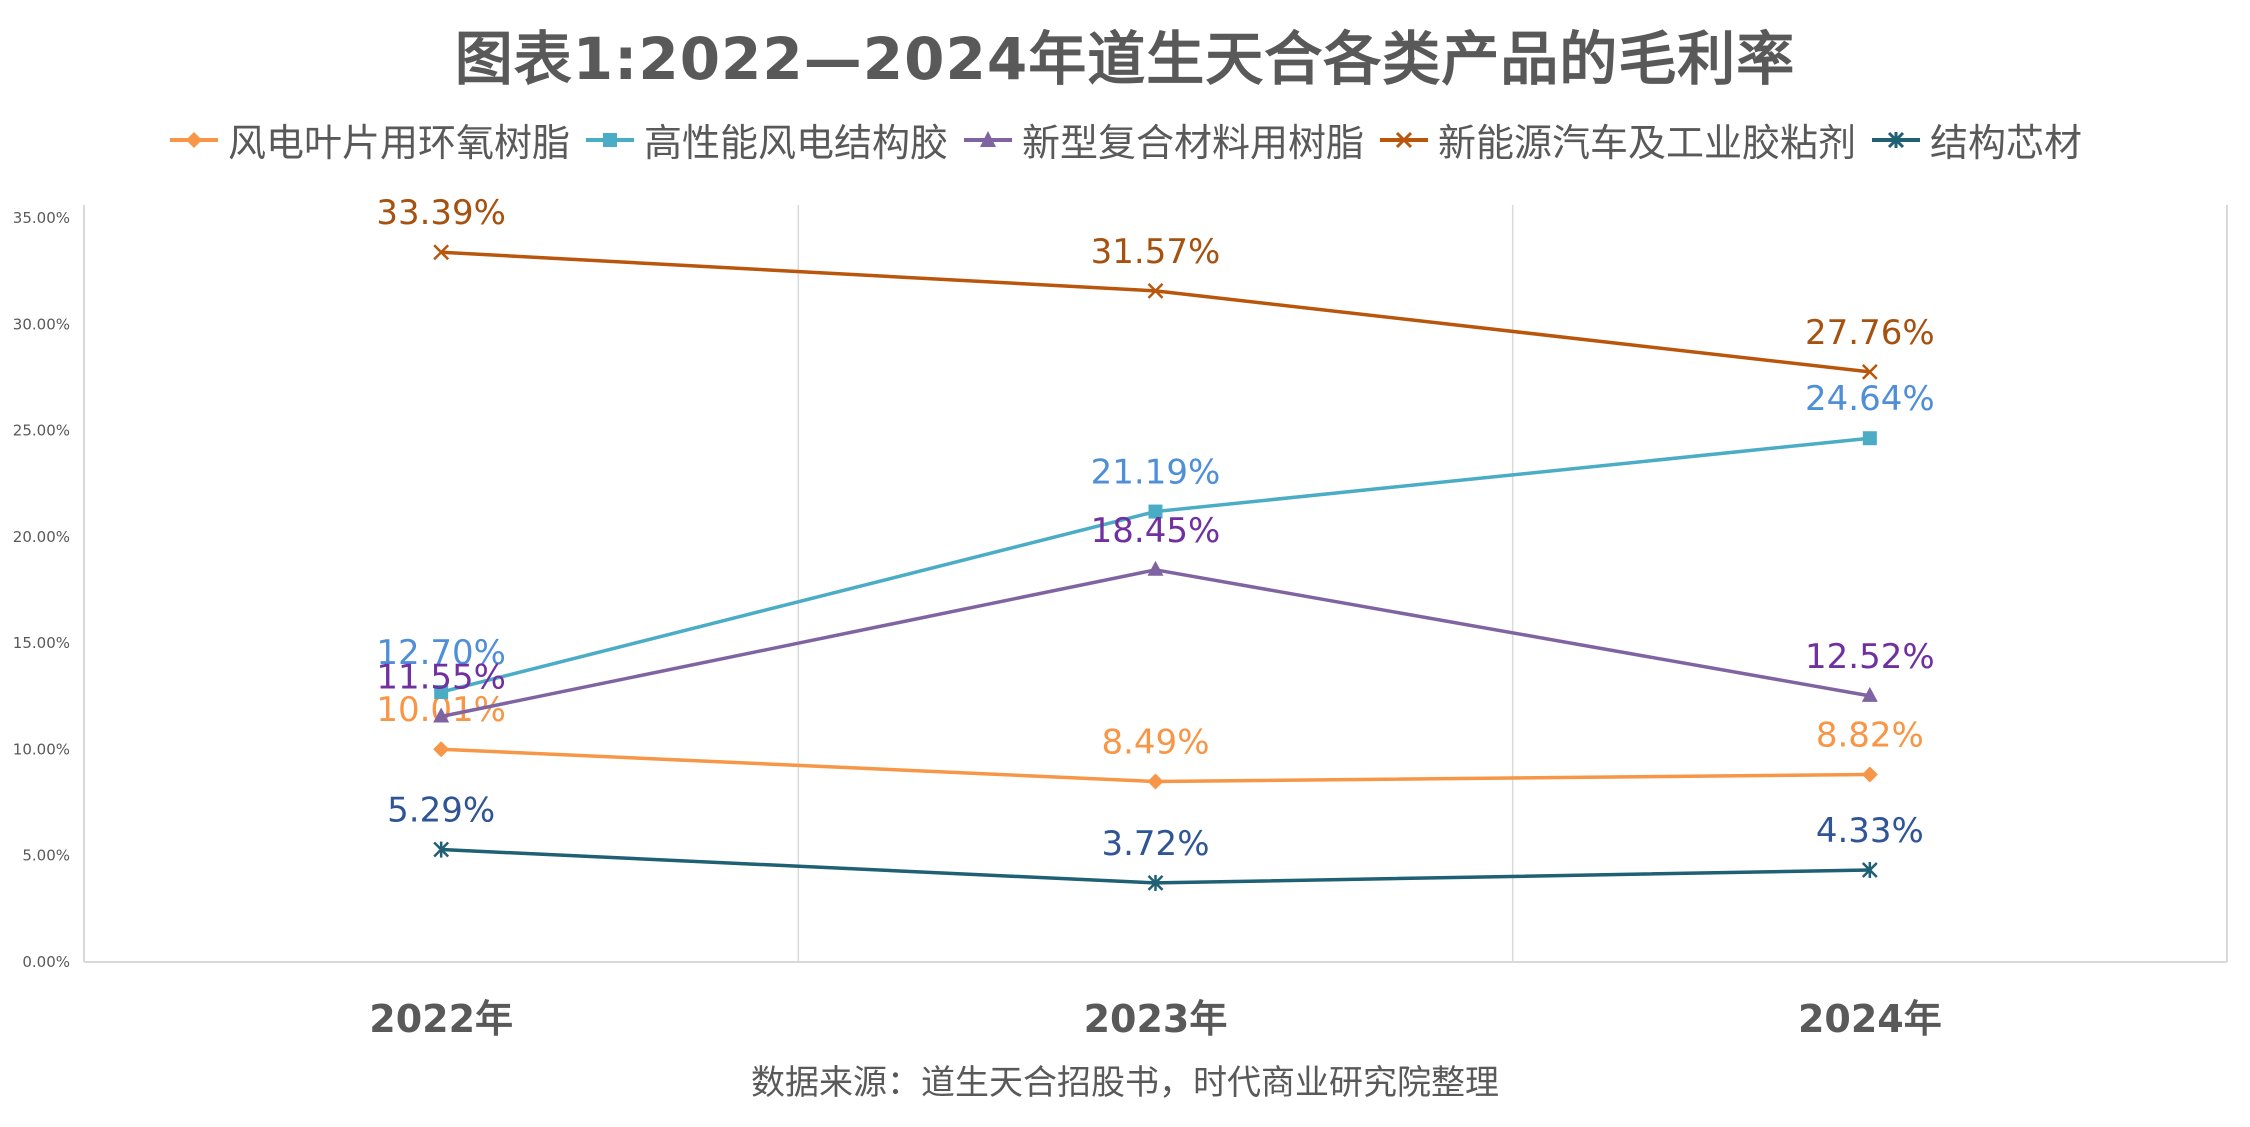  What do you see at coordinates (41, 643) in the screenshot?
I see `y-tick-label: 15.00%` at bounding box center [41, 643].